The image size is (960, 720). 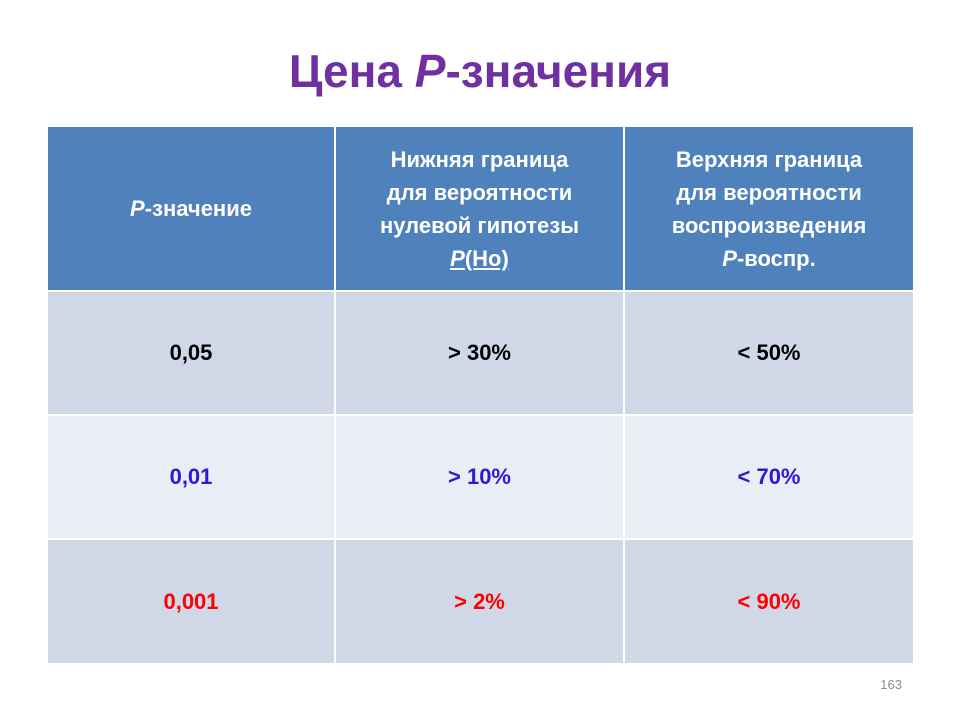 I want to click on header-lower-rest: (Ho), so click(x=486, y=258).